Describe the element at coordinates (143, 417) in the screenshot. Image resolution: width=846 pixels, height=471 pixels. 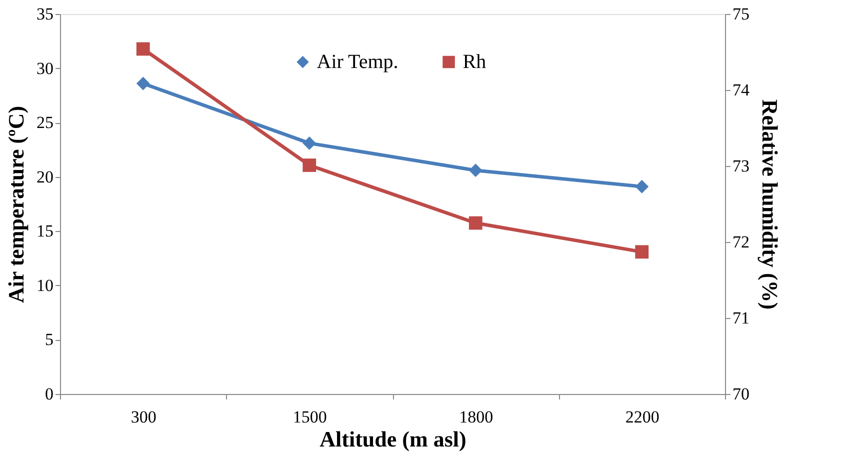
I see `x-tick-label: 300` at that location.